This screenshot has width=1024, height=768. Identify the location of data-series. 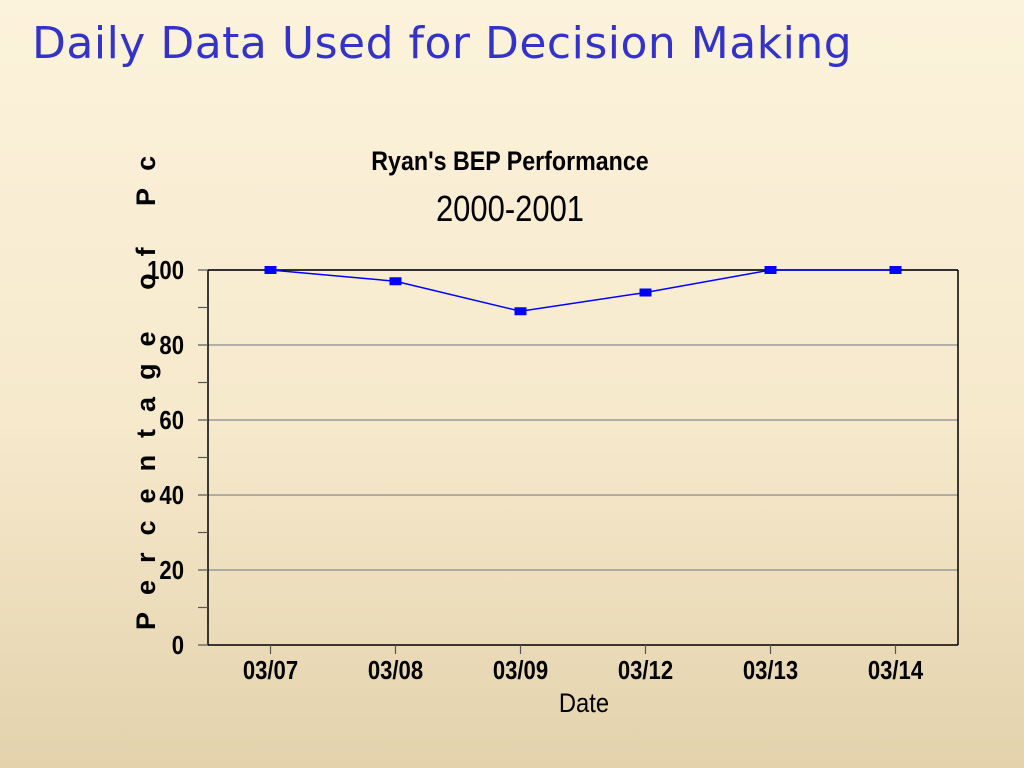
(583, 291).